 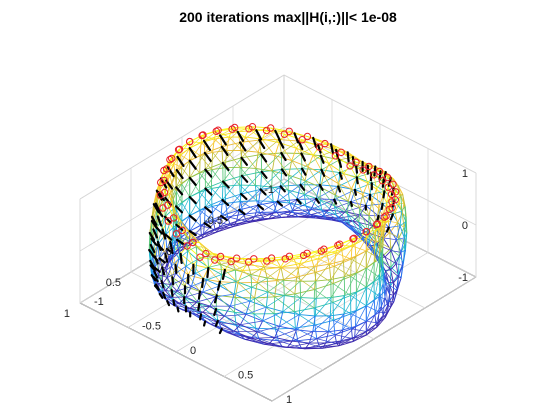 What do you see at coordinates (347, 169) in the screenshot?
I see `mesh-edge-1920` at bounding box center [347, 169].